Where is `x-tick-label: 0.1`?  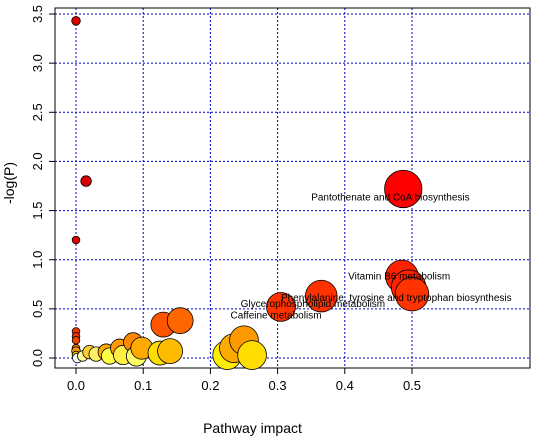
x-tick-label: 0.1 is located at coordinates (143, 385).